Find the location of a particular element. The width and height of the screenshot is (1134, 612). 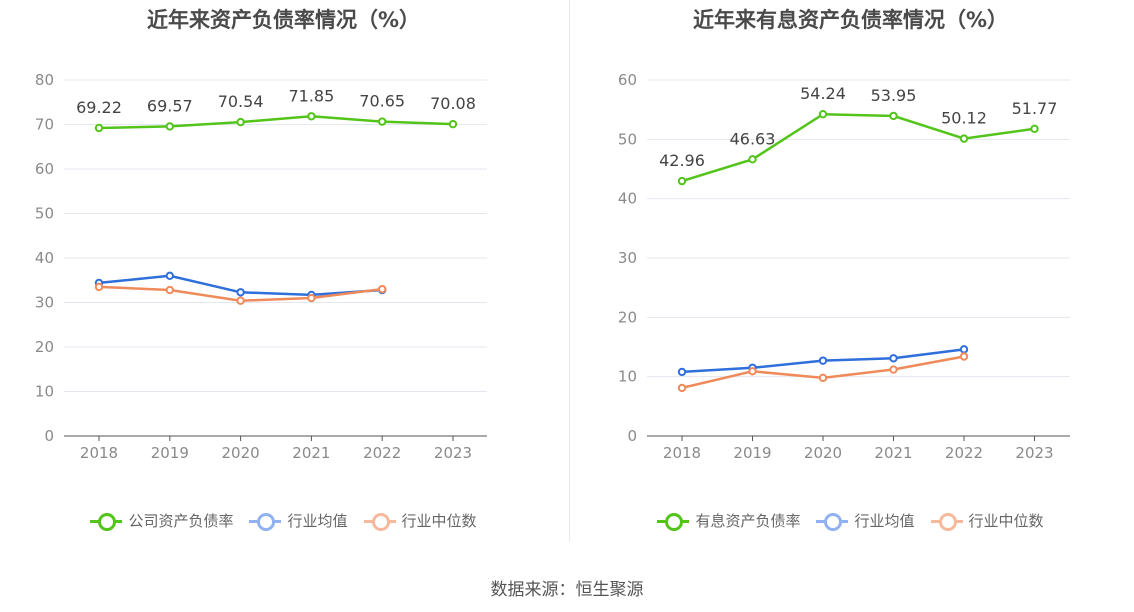

data-label: 70.54 is located at coordinates (241, 101).